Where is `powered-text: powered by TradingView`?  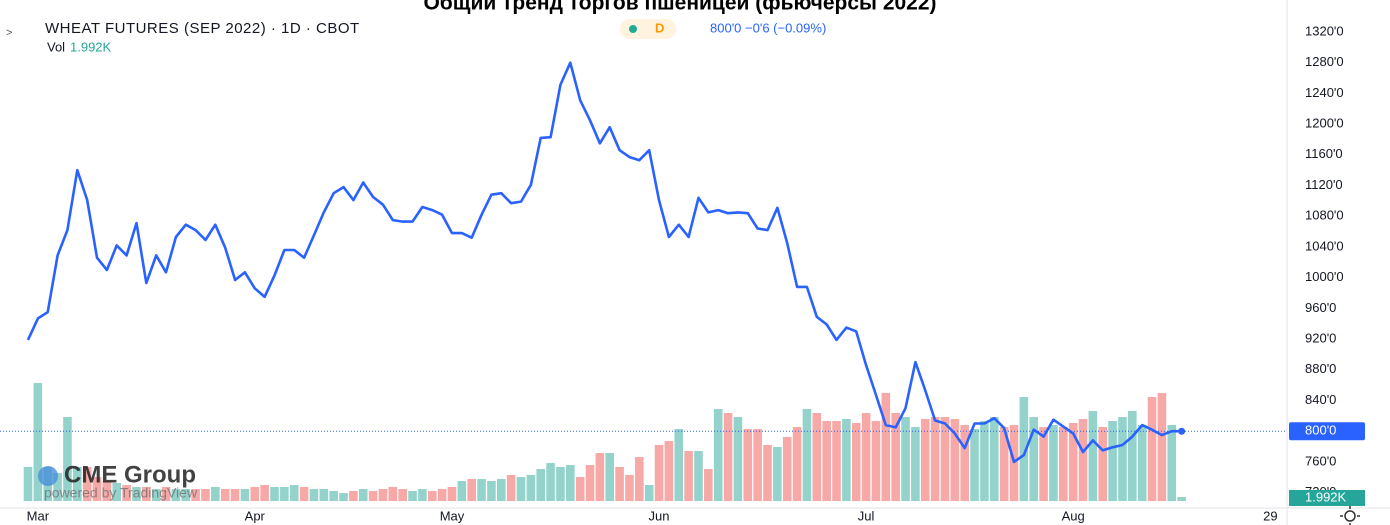 powered-text: powered by TradingView is located at coordinates (121, 493).